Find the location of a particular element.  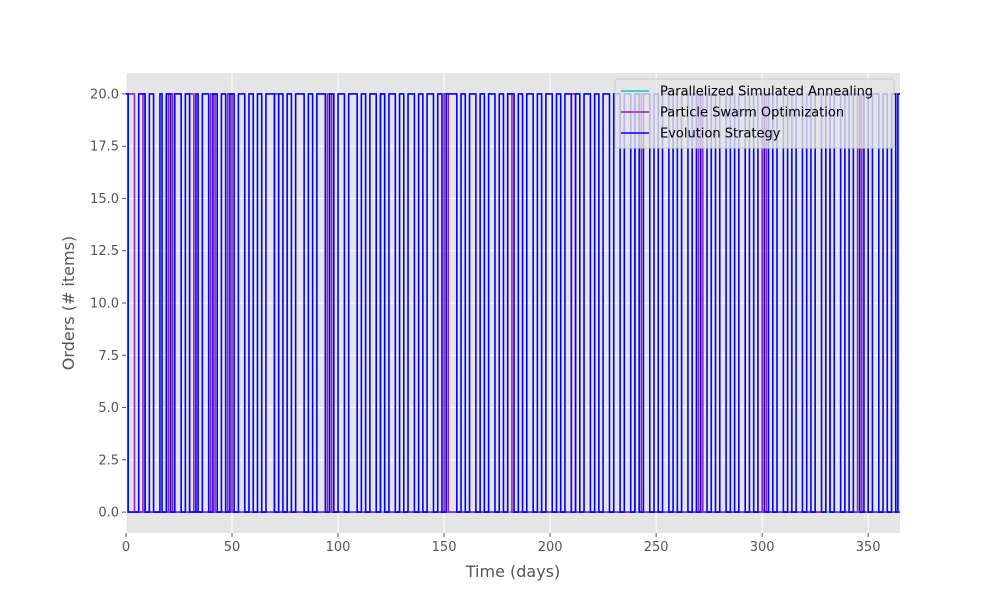

legend-entry: Evolution Strategy is located at coordinates (720, 134).